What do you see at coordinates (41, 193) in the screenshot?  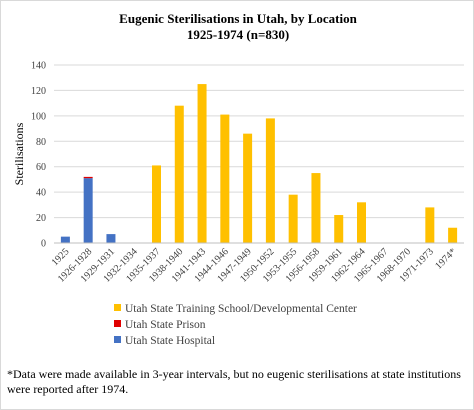 I see `y-tick-label: 40` at bounding box center [41, 193].